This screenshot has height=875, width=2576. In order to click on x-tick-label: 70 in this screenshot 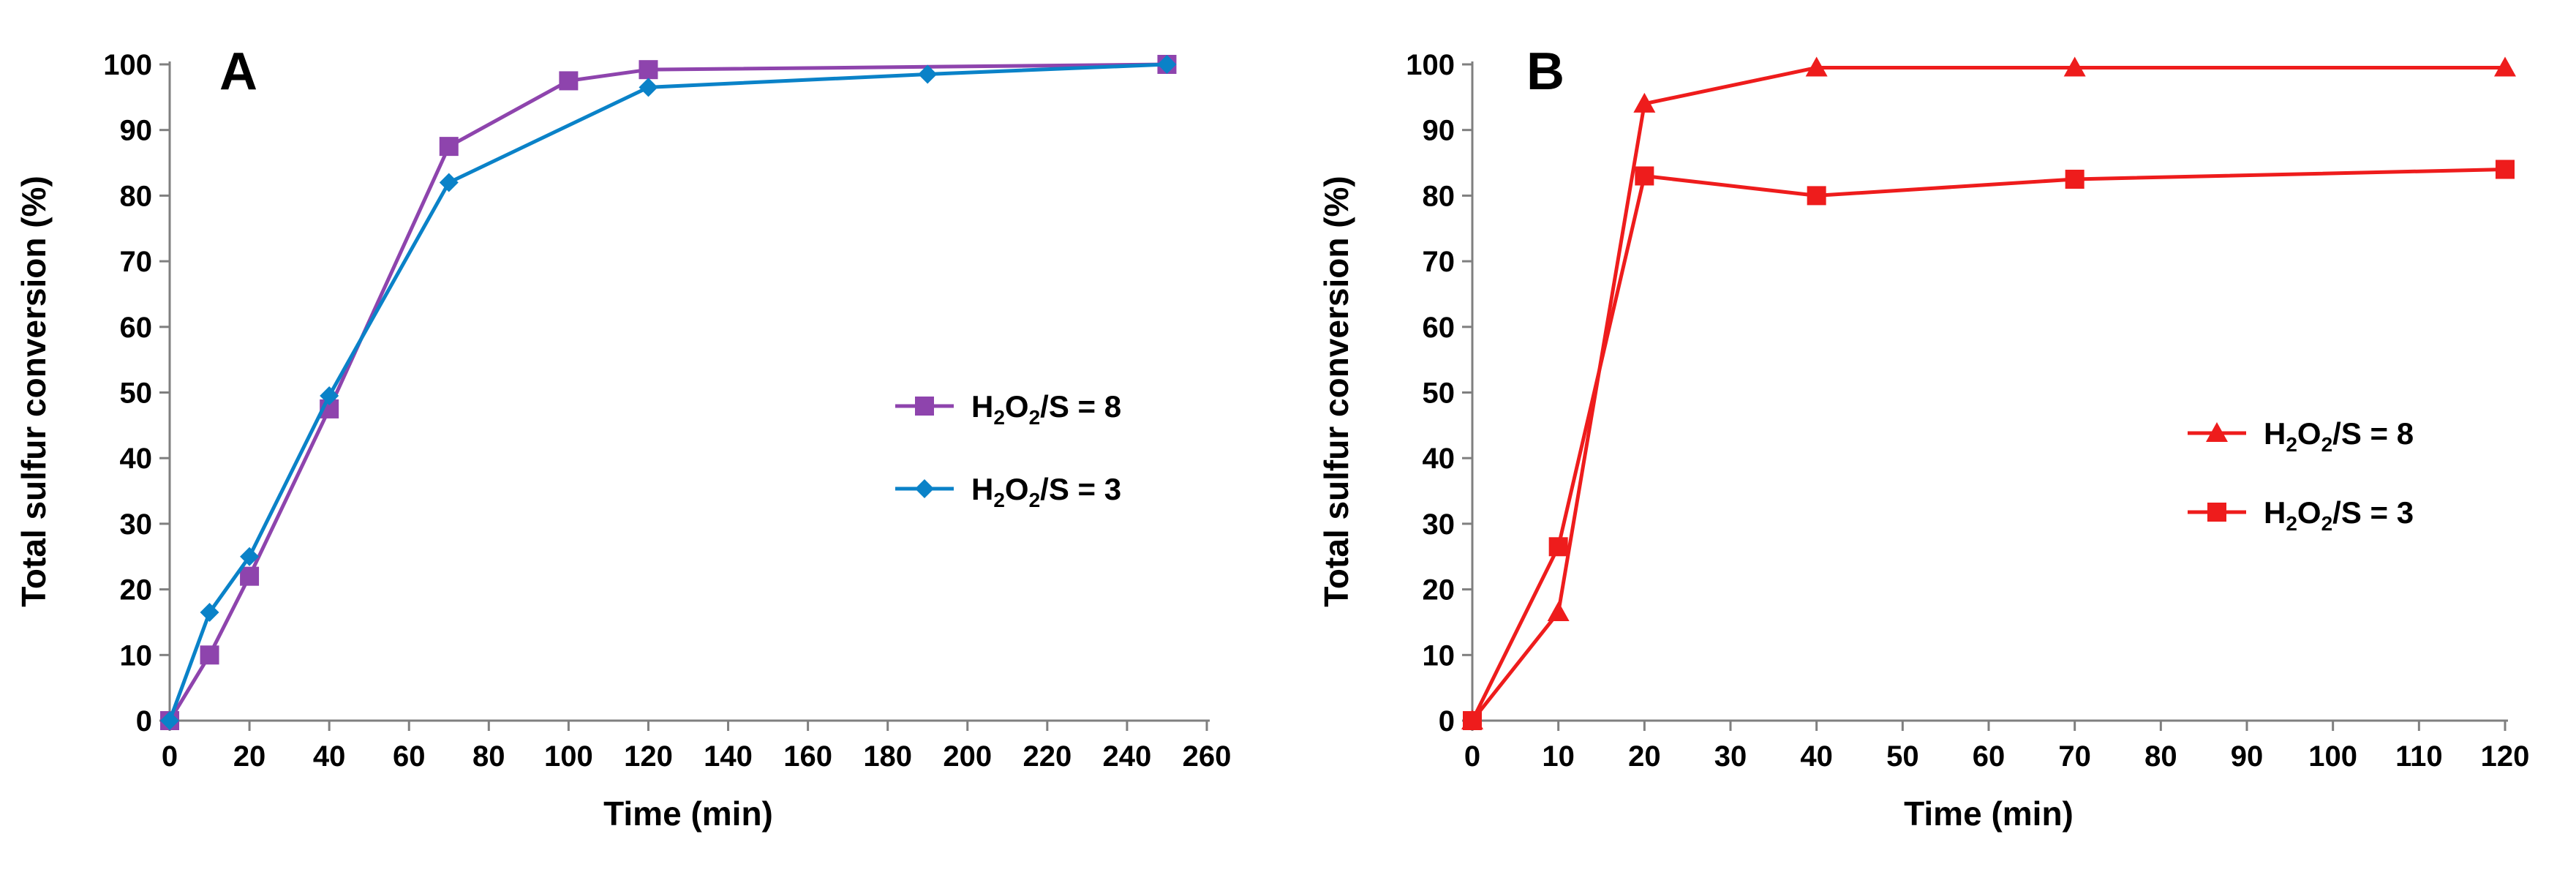, I will do `click(2074, 756)`.